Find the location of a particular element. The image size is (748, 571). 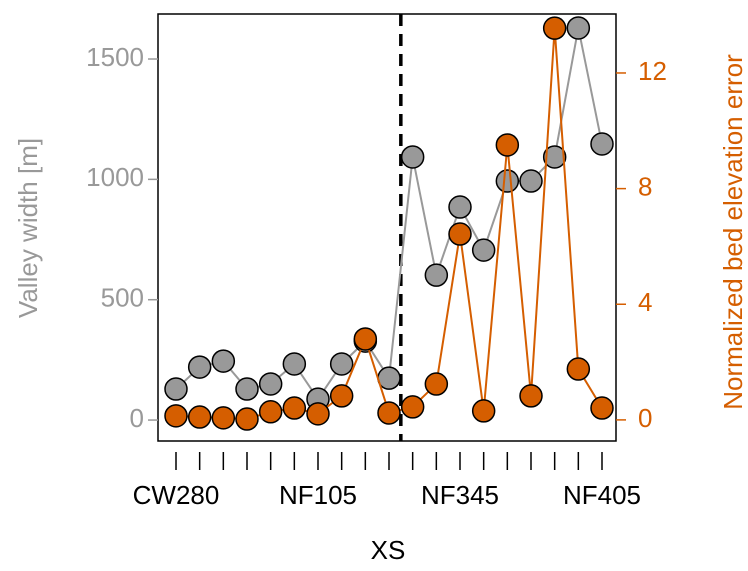

x-axis-label: XS is located at coordinates (388, 550).